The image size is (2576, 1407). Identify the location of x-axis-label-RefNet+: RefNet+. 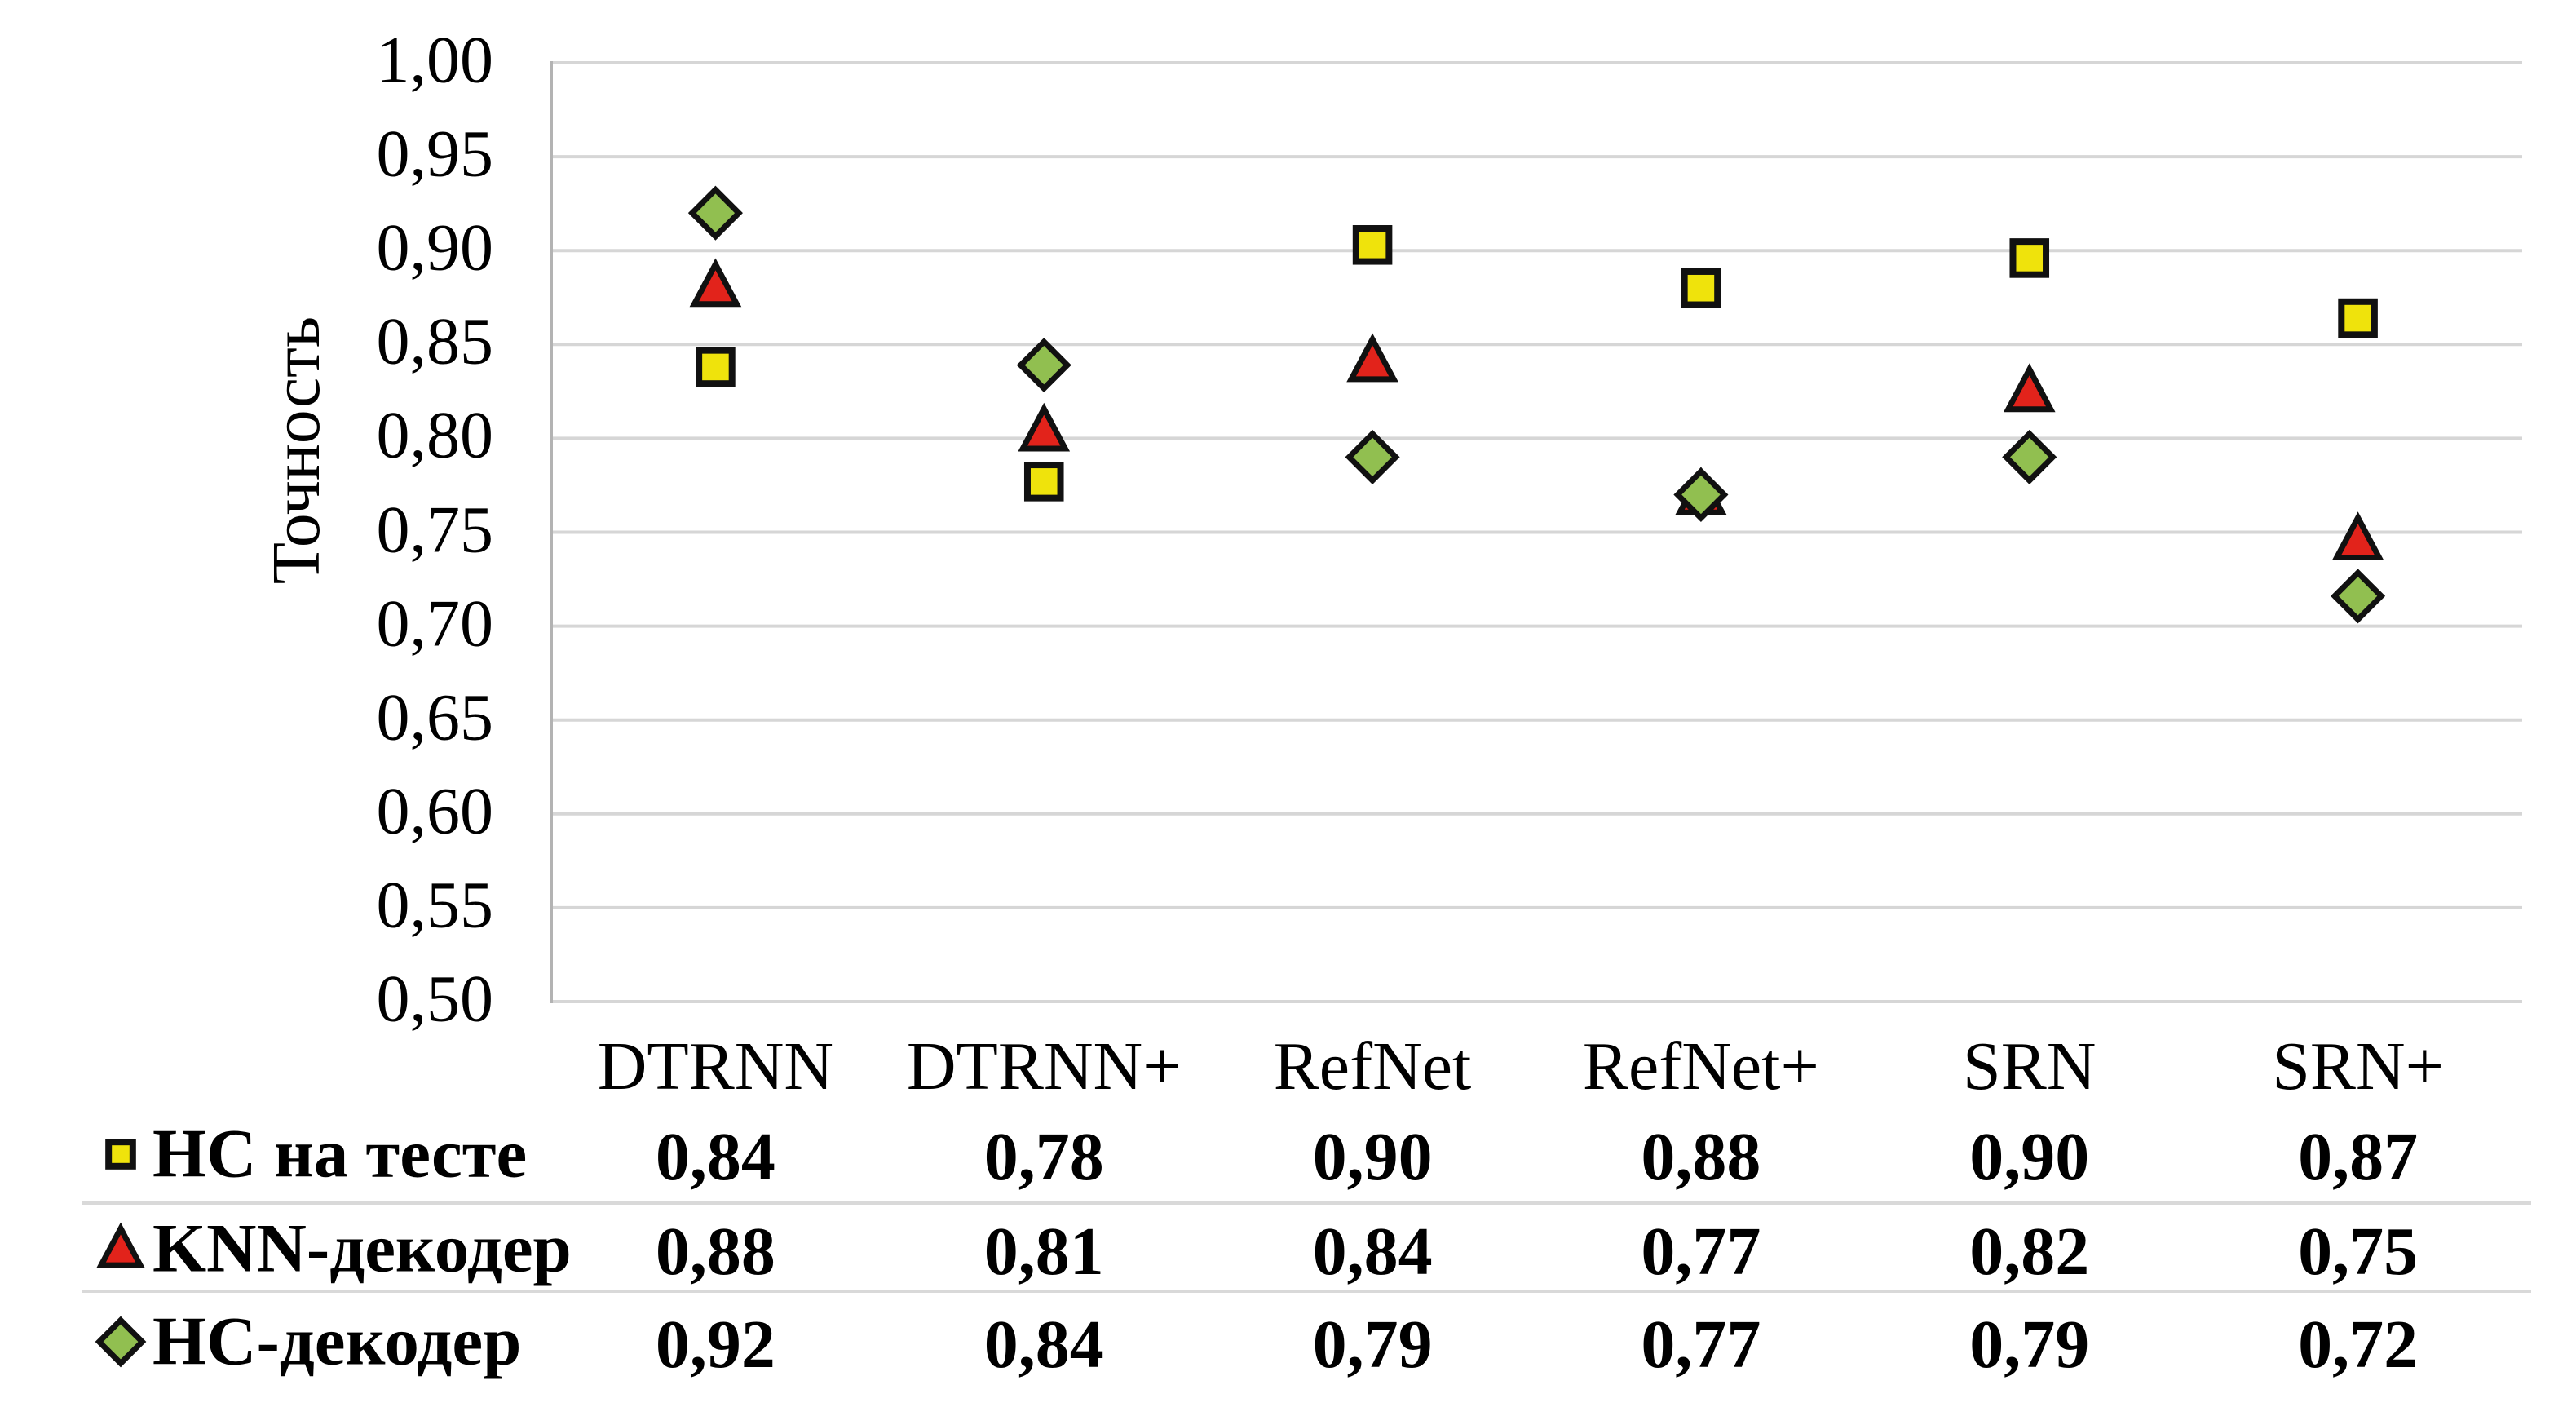
(1701, 1066).